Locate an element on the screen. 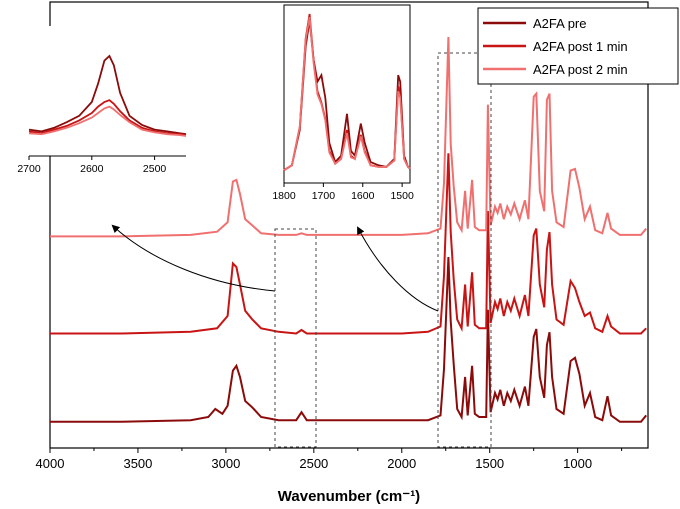 This screenshot has height=509, width=680. x-axis-title: Wavenumber (cm⁻¹) is located at coordinates (349, 496).